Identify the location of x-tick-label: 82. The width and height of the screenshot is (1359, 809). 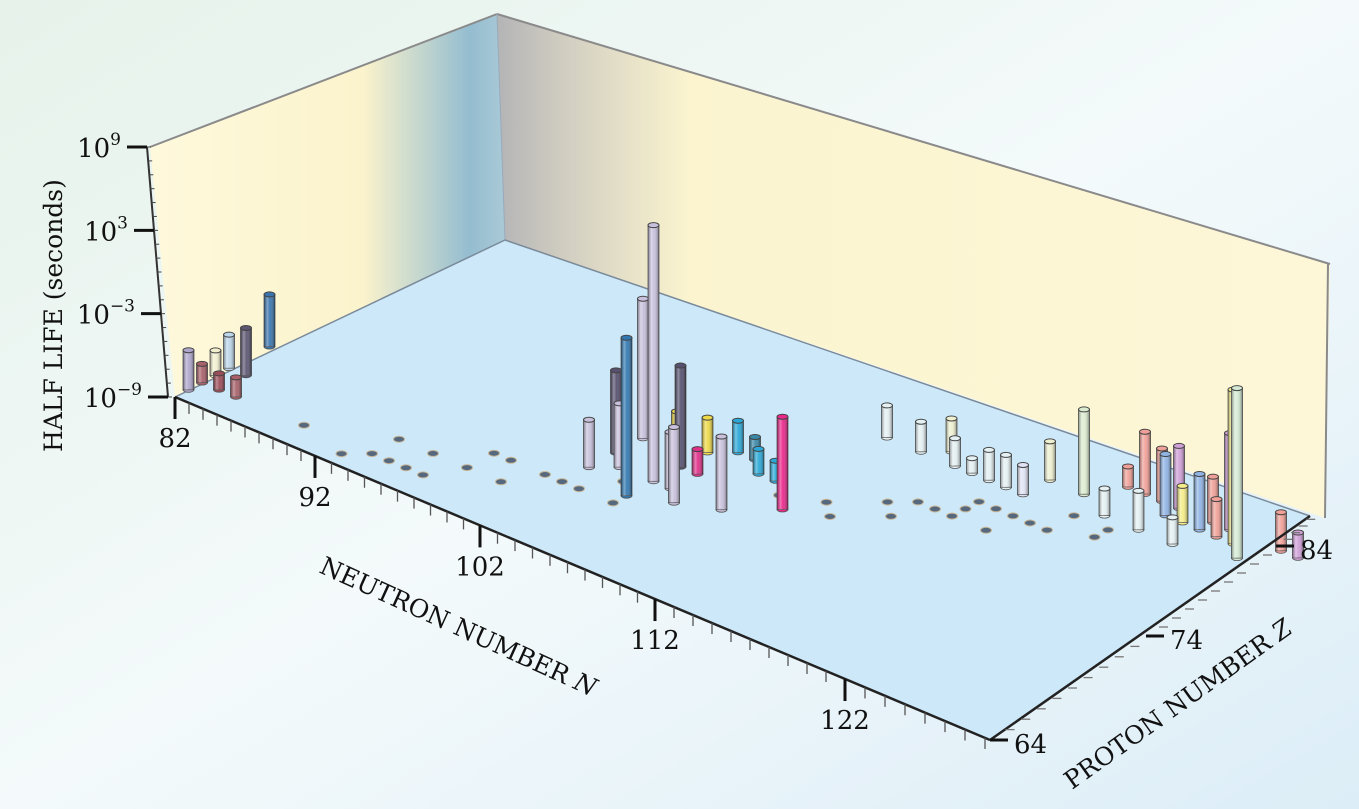
(174, 439).